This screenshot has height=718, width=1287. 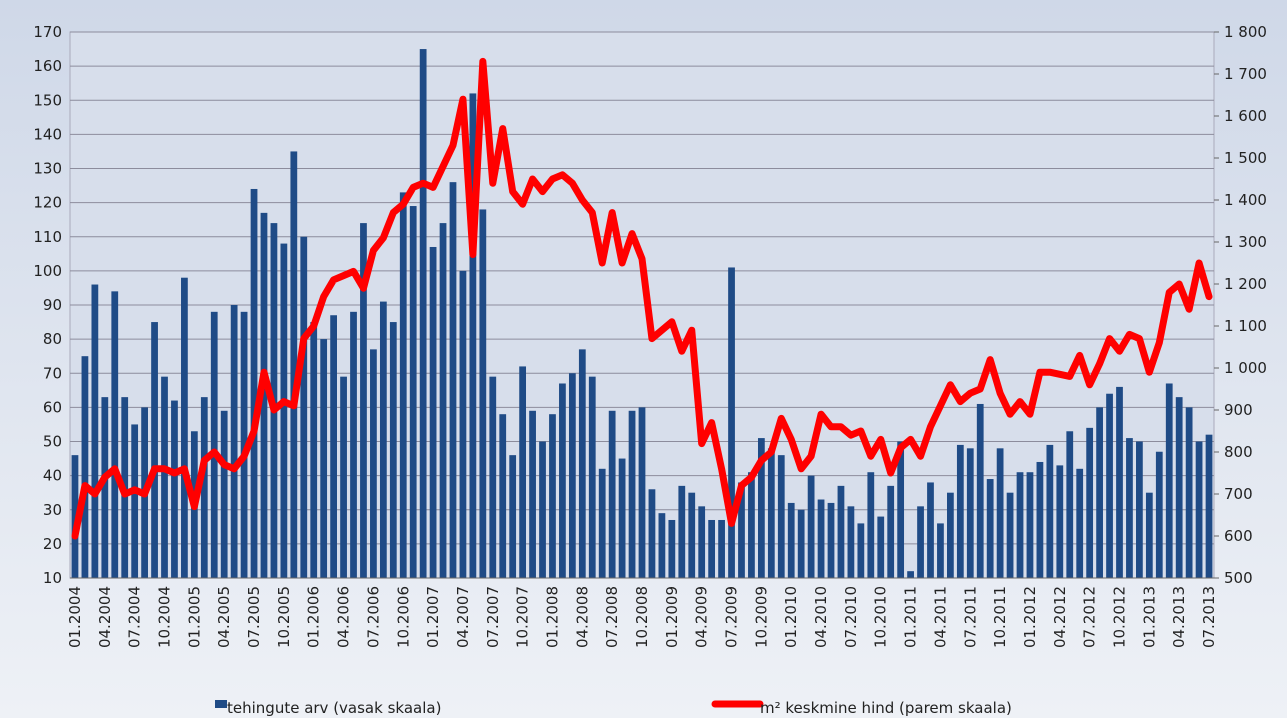 I want to click on y-tick-label: 10, so click(x=52, y=578).